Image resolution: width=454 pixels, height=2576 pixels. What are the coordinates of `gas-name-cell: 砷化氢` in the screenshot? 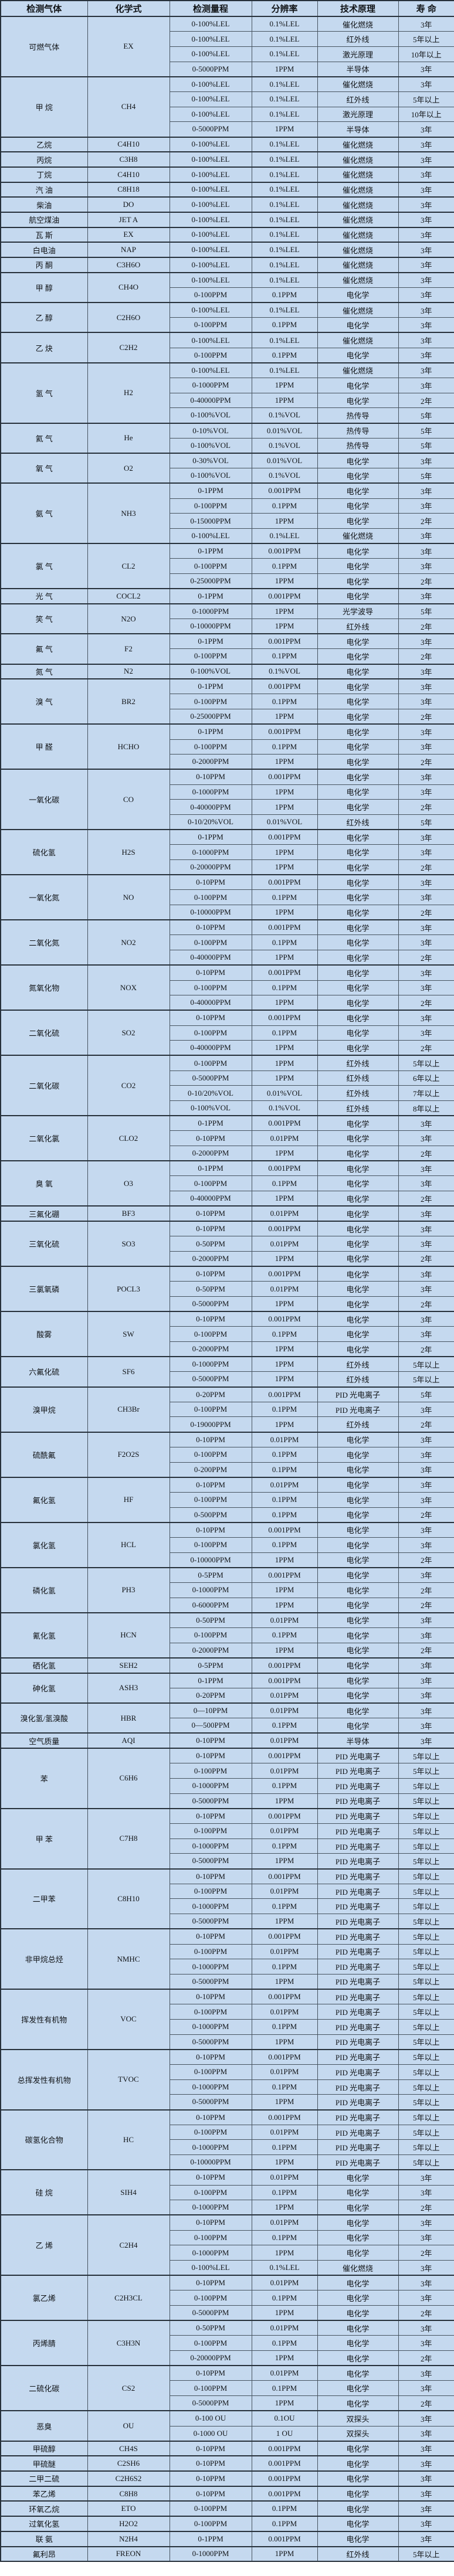 It's located at (44, 1688).